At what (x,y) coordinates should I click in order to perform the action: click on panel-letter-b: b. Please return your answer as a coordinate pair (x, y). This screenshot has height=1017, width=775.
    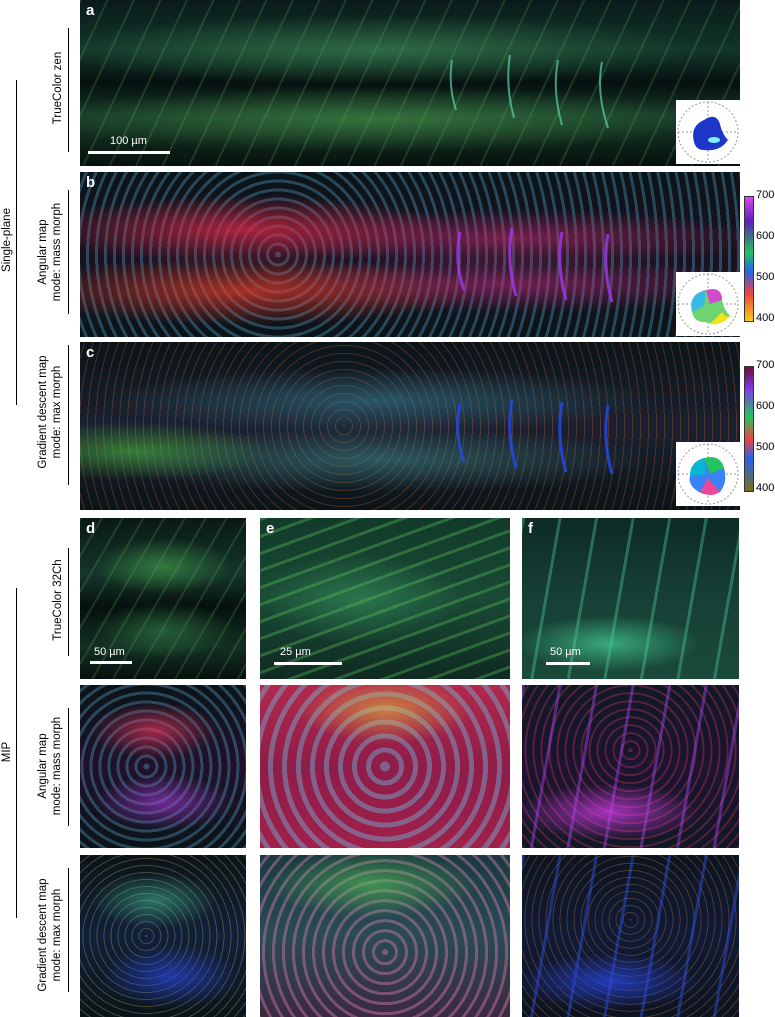
    Looking at the image, I should click on (91, 182).